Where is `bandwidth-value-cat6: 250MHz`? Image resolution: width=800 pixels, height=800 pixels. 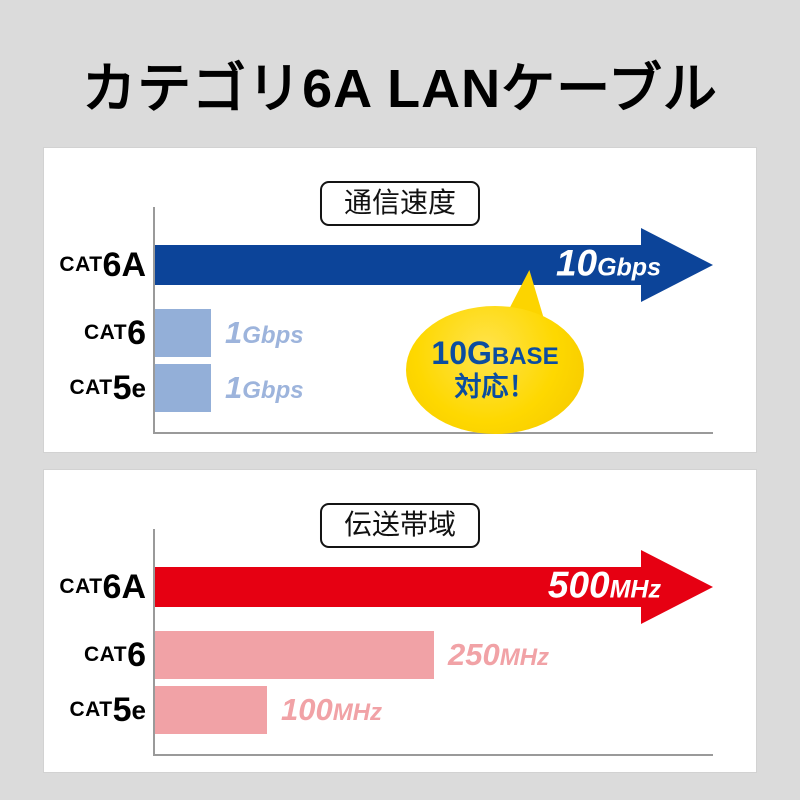 bandwidth-value-cat6: 250MHz is located at coordinates (499, 654).